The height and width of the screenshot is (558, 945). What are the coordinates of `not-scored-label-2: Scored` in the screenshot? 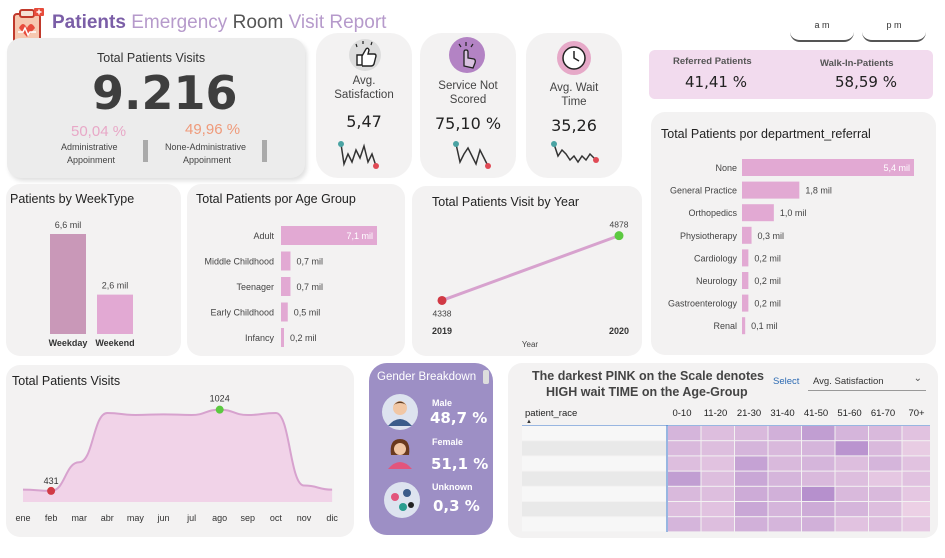 It's located at (468, 100).